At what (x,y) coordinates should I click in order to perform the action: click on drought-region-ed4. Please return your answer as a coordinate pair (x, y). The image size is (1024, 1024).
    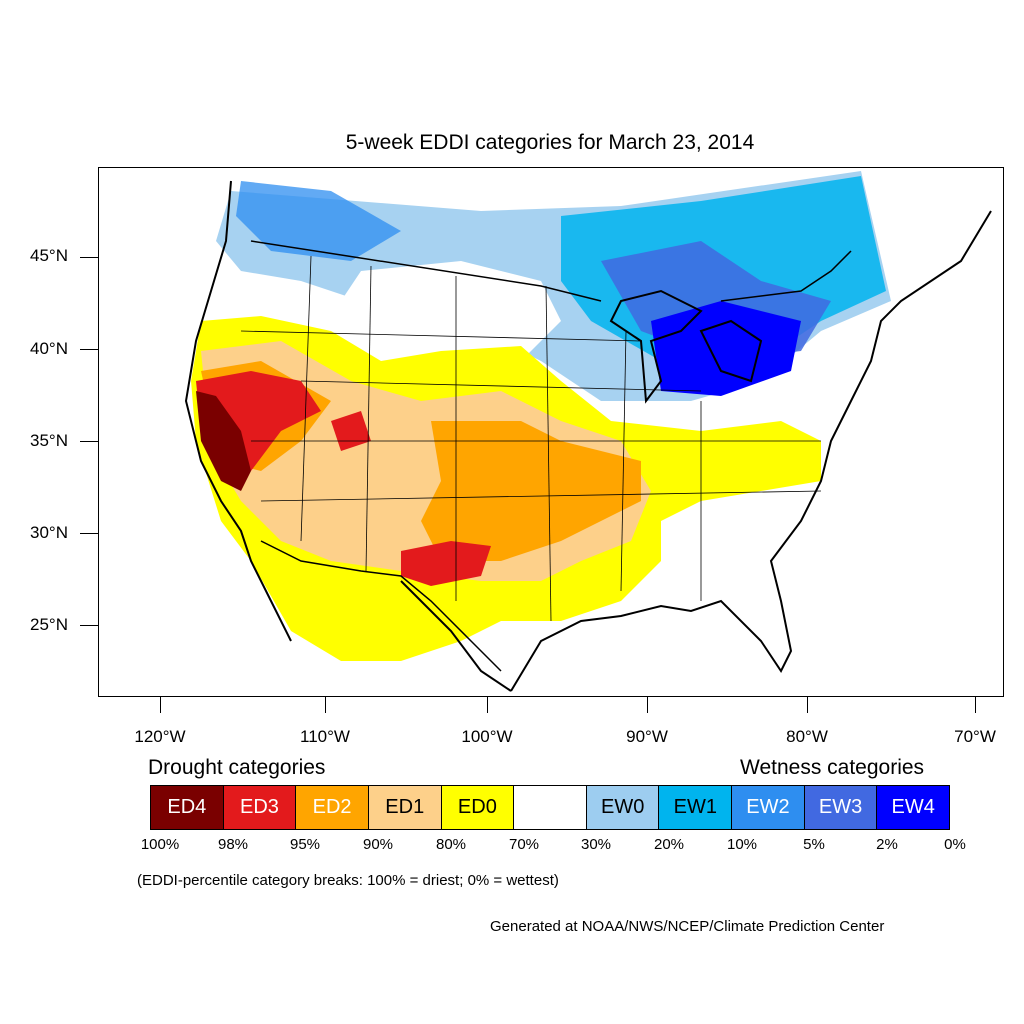
    Looking at the image, I should click on (223, 441).